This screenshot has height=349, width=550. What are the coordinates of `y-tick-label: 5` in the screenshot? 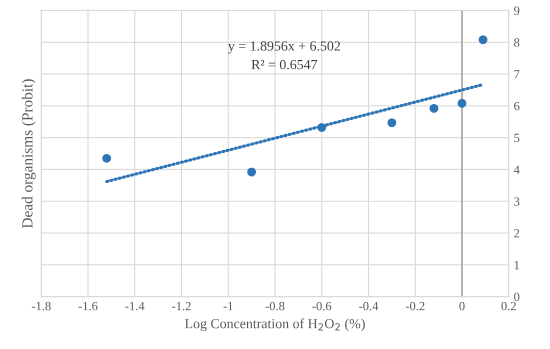 It's located at (517, 138).